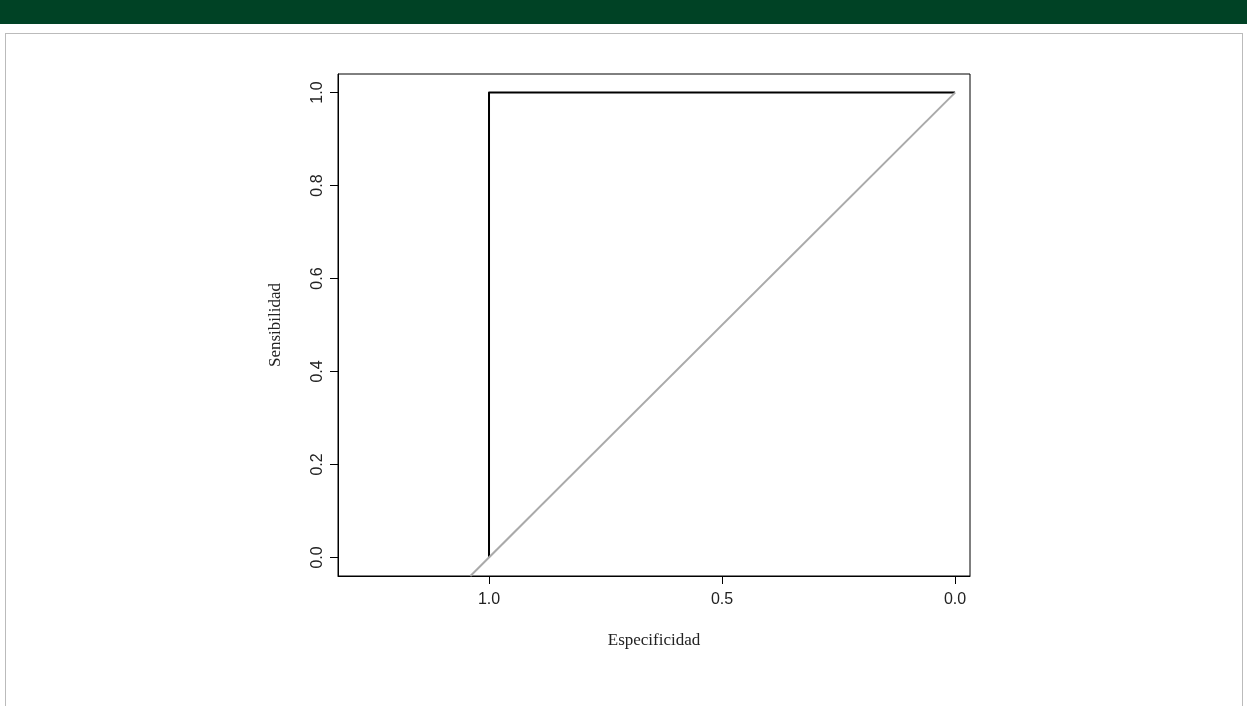 The width and height of the screenshot is (1247, 706). I want to click on x-tick-label: 1.0, so click(489, 598).